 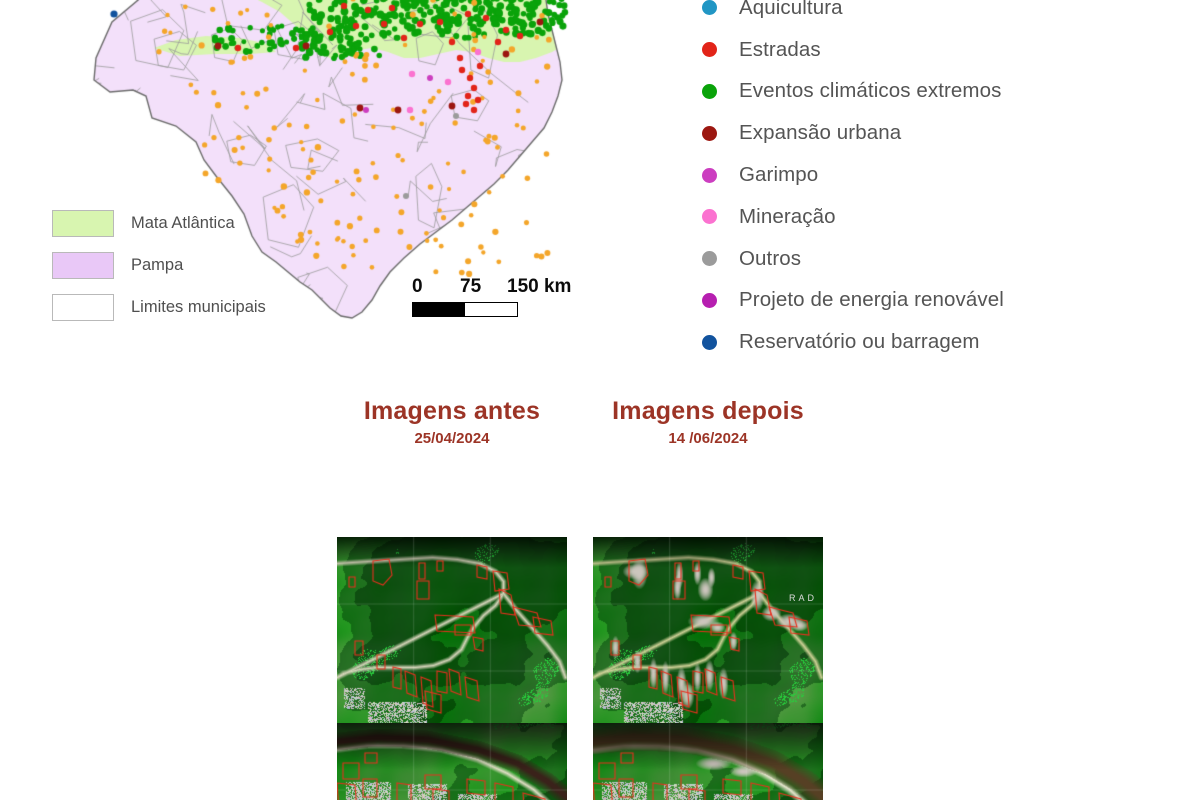 What do you see at coordinates (779, 175) in the screenshot?
I see `cause-label-garimpo: Garimpo` at bounding box center [779, 175].